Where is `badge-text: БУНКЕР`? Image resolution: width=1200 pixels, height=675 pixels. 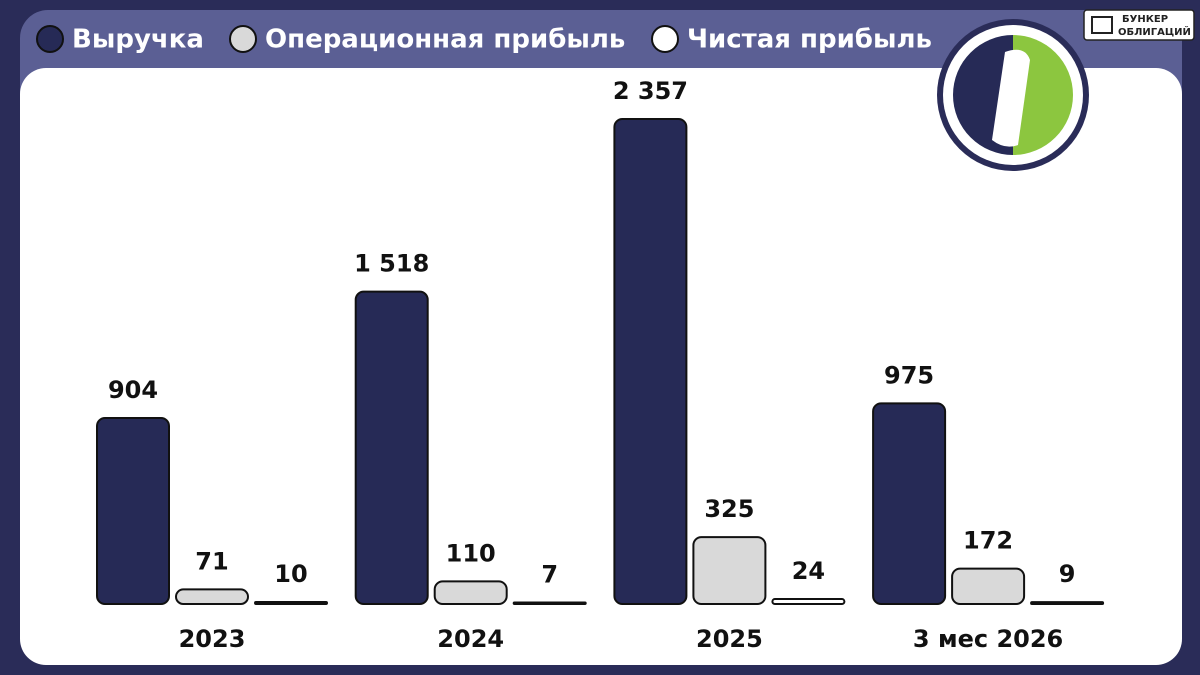 badge-text: БУНКЕР is located at coordinates (1145, 19).